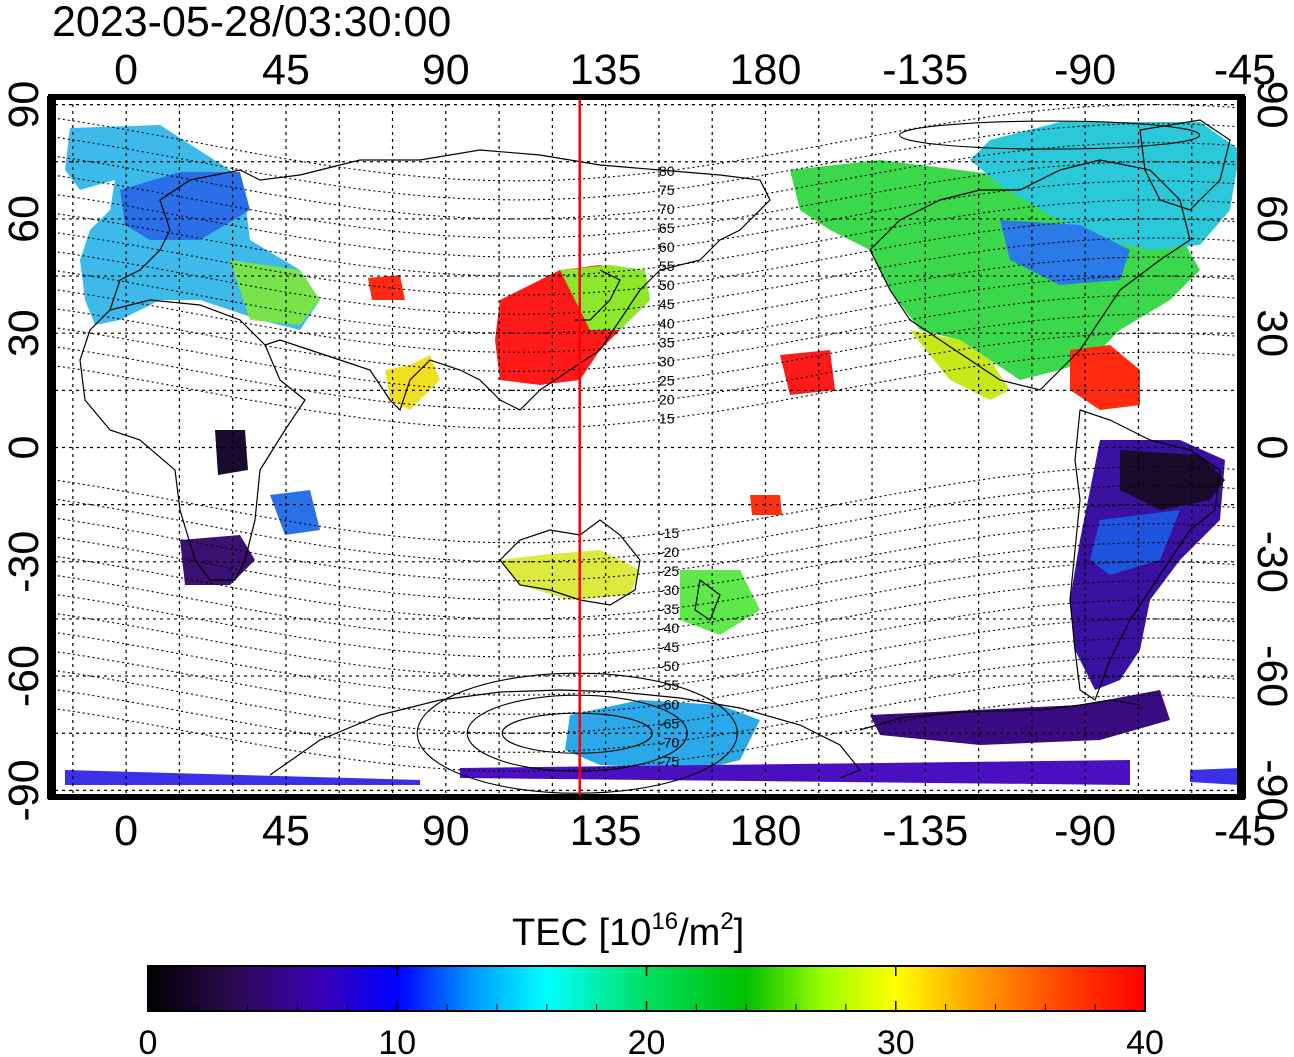 This screenshot has height=1057, width=1294. Describe the element at coordinates (669, 685) in the screenshot. I see `contour-label: -55` at that location.